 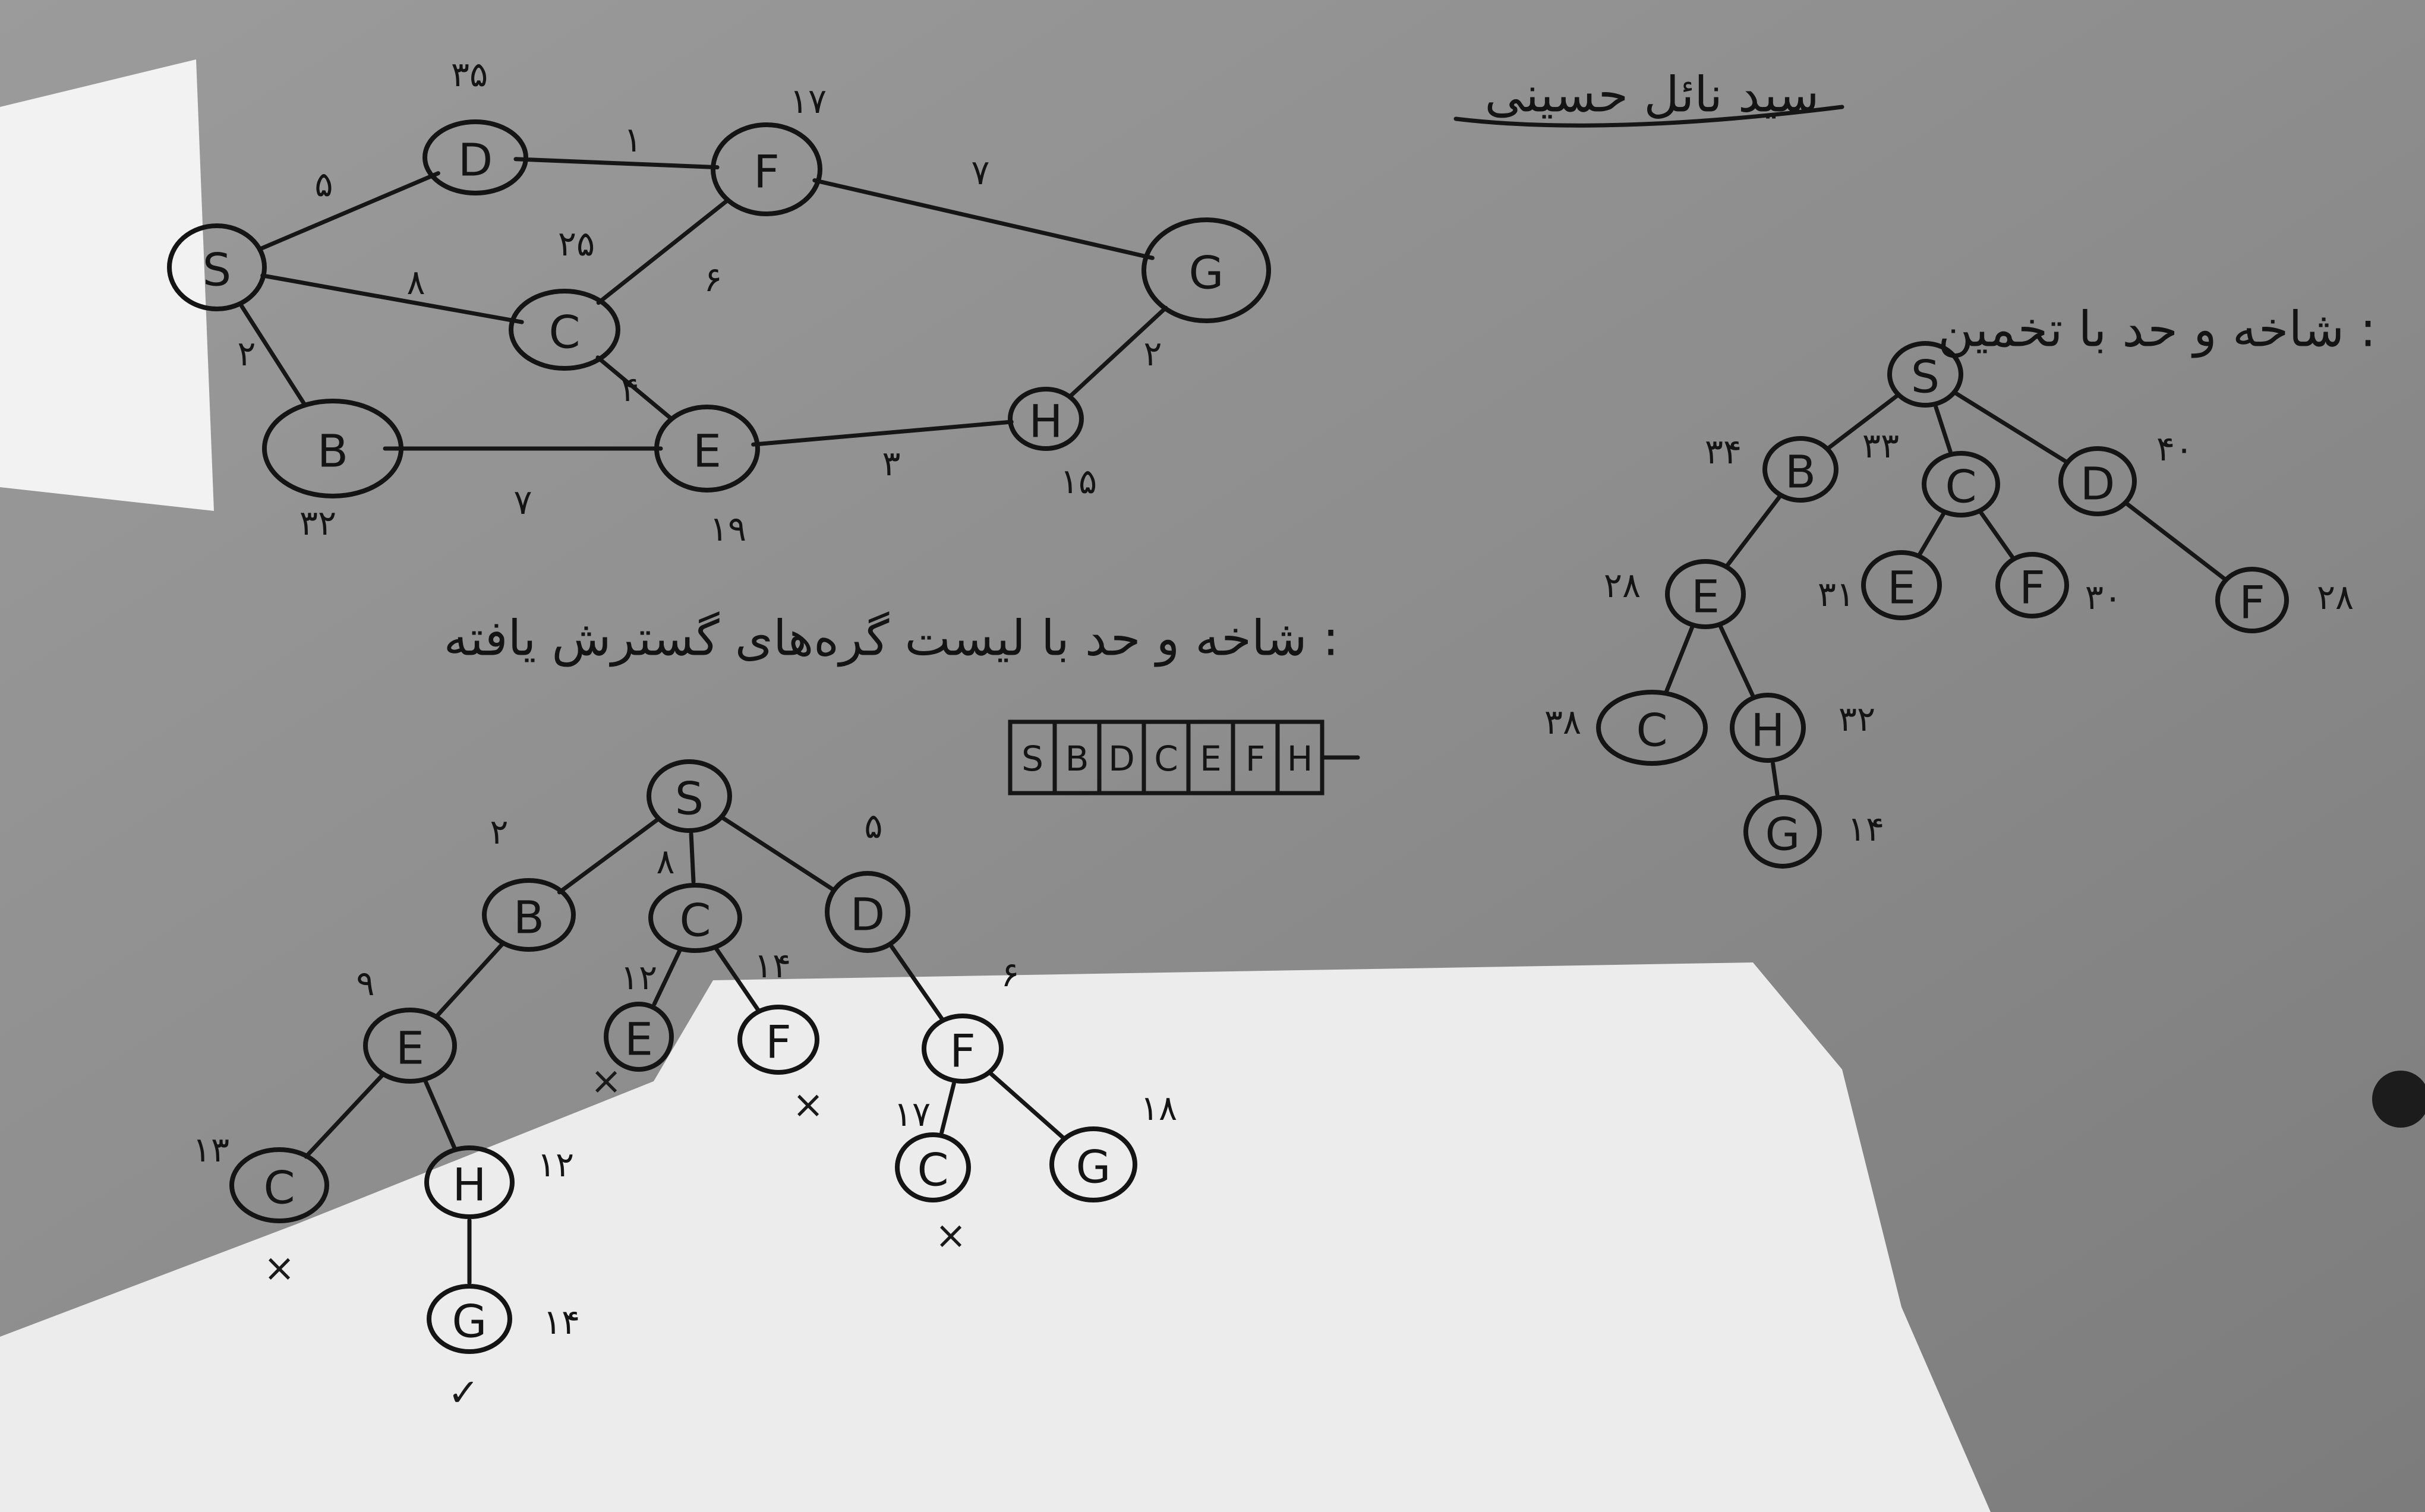 I want to click on bb-node-value-E2: ۱۲, so click(x=639, y=978).